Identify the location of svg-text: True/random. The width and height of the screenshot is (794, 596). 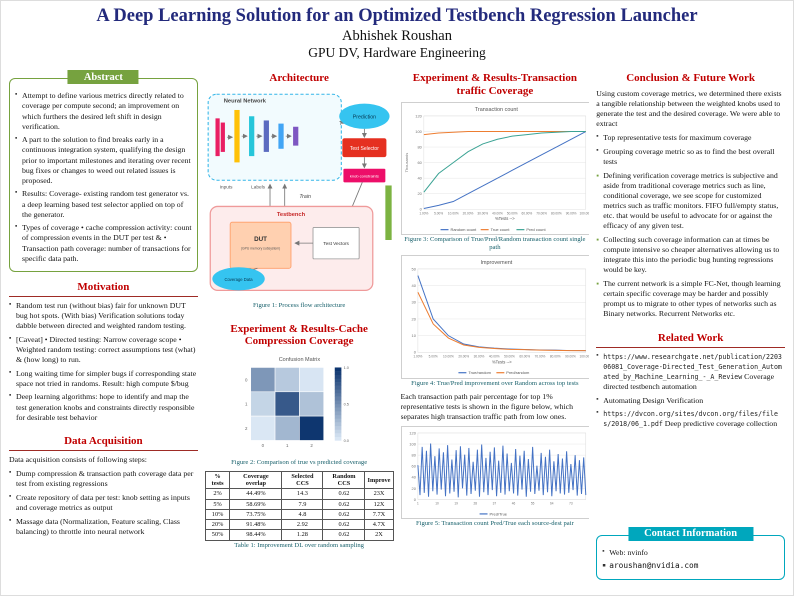
(479, 373).